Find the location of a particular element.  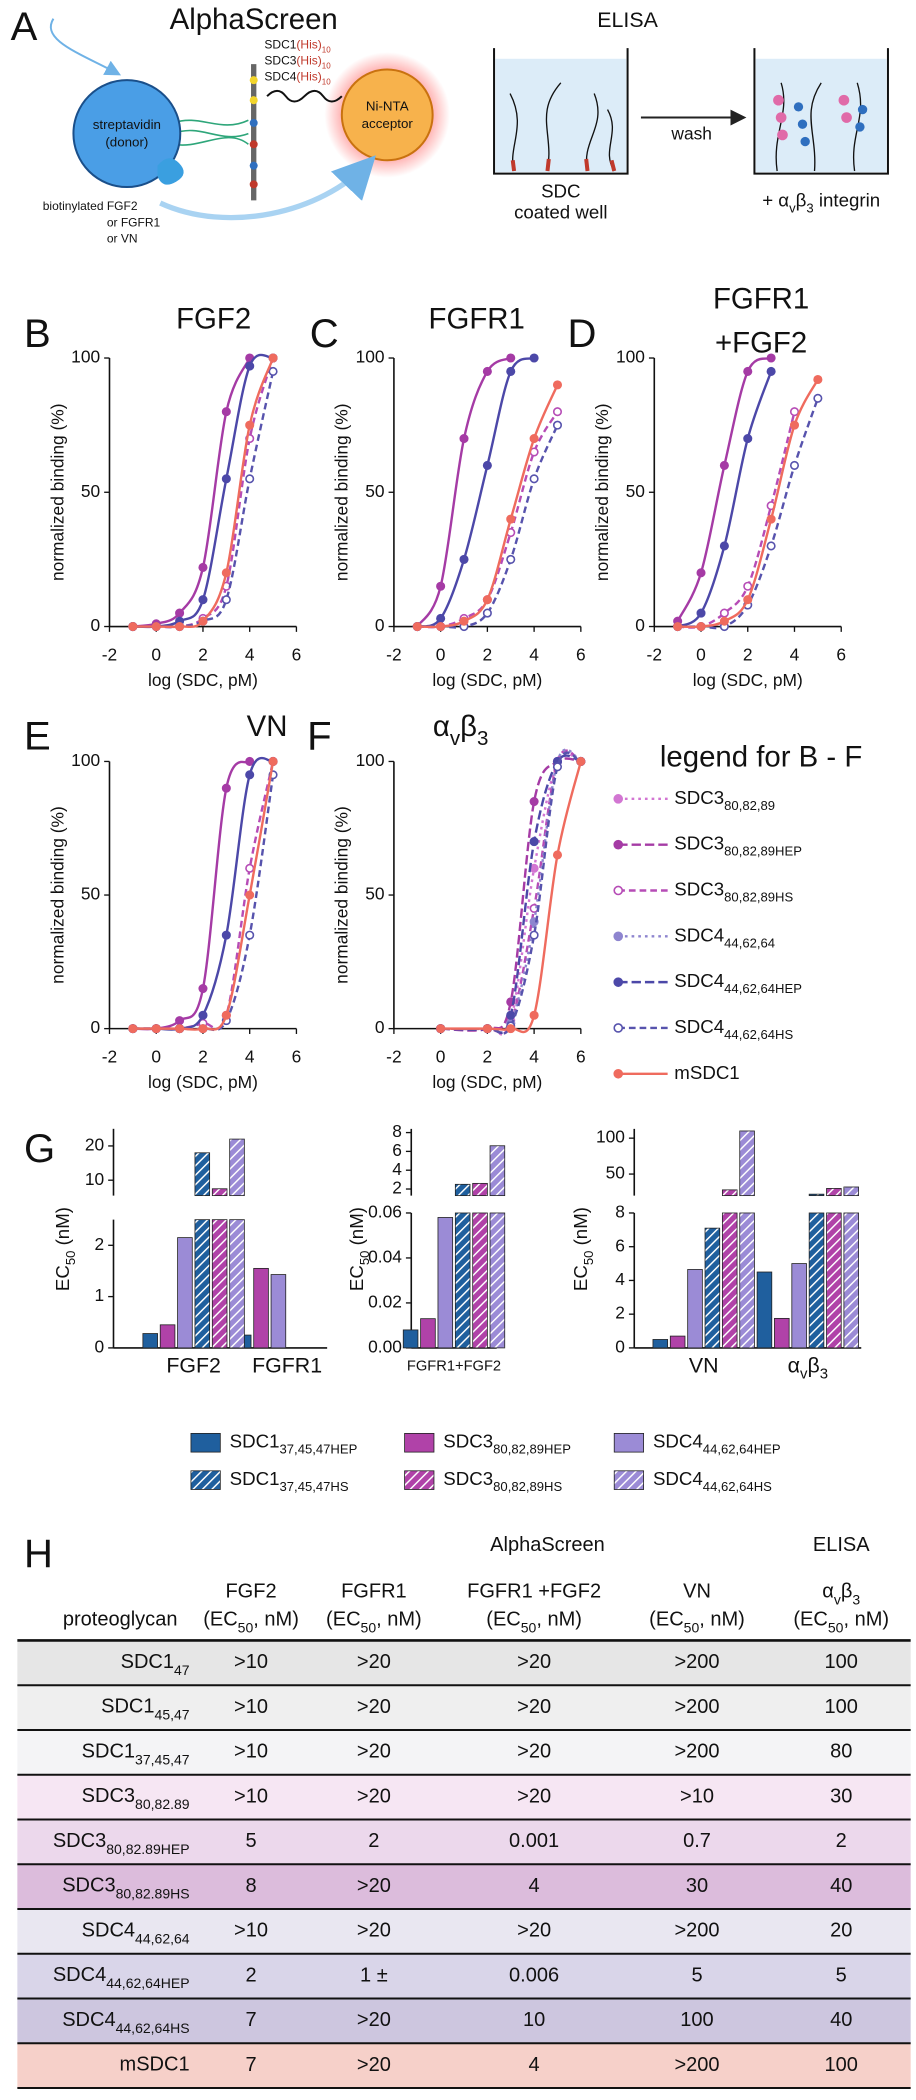

table-cell: 2 is located at coordinates (373, 1841).